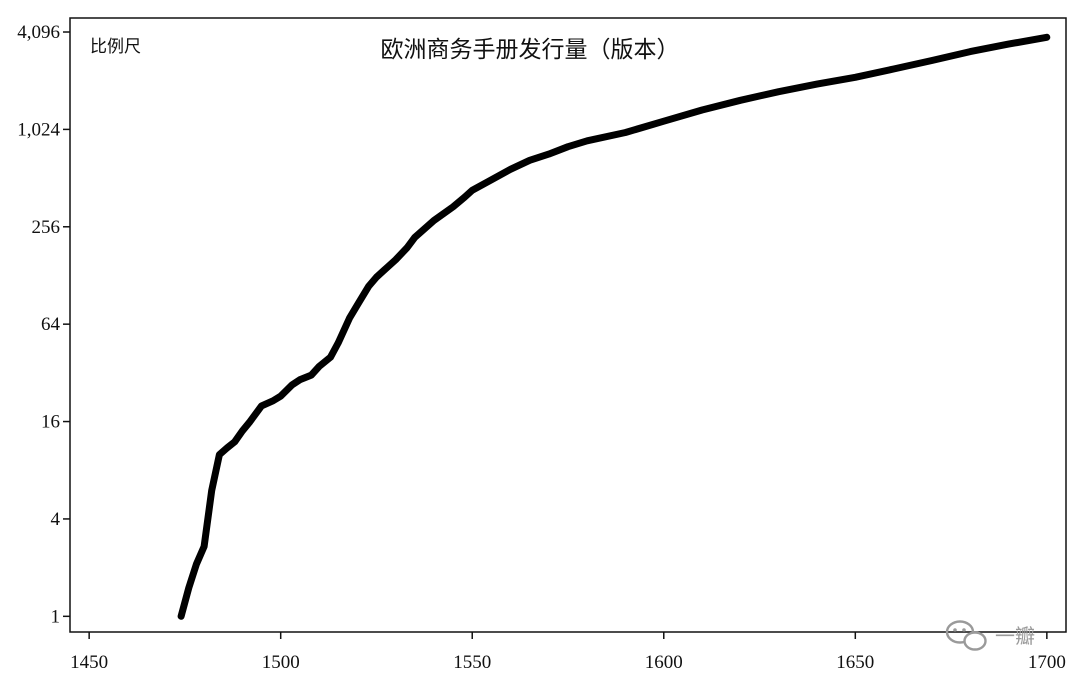 Image resolution: width=1080 pixels, height=682 pixels. Describe the element at coordinates (89, 662) in the screenshot. I see `x-tick-label: 1450` at that location.